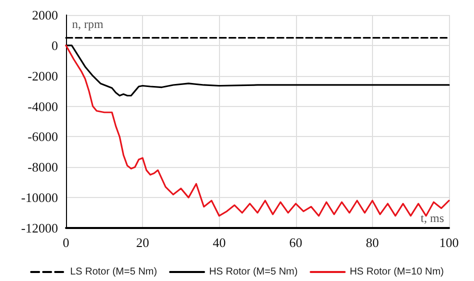  What do you see at coordinates (39, 198) in the screenshot?
I see `y-tick-label: -10000` at bounding box center [39, 198].